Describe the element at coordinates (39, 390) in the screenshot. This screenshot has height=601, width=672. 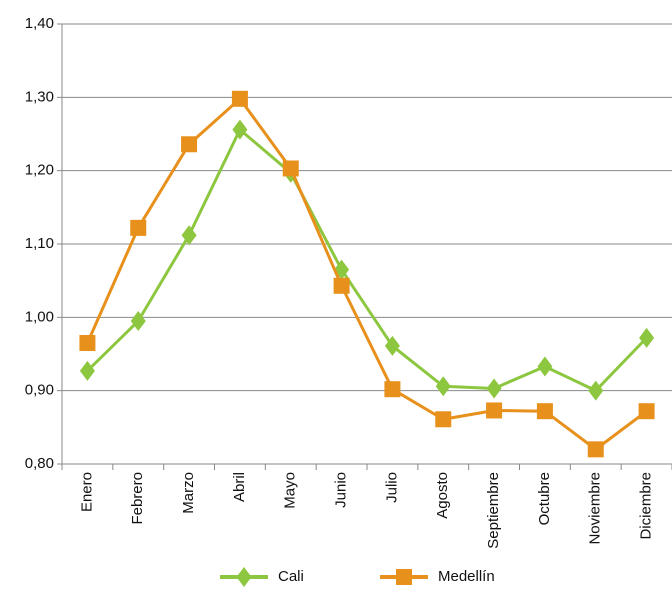
I see `y-tick-label: 0,90` at that location.